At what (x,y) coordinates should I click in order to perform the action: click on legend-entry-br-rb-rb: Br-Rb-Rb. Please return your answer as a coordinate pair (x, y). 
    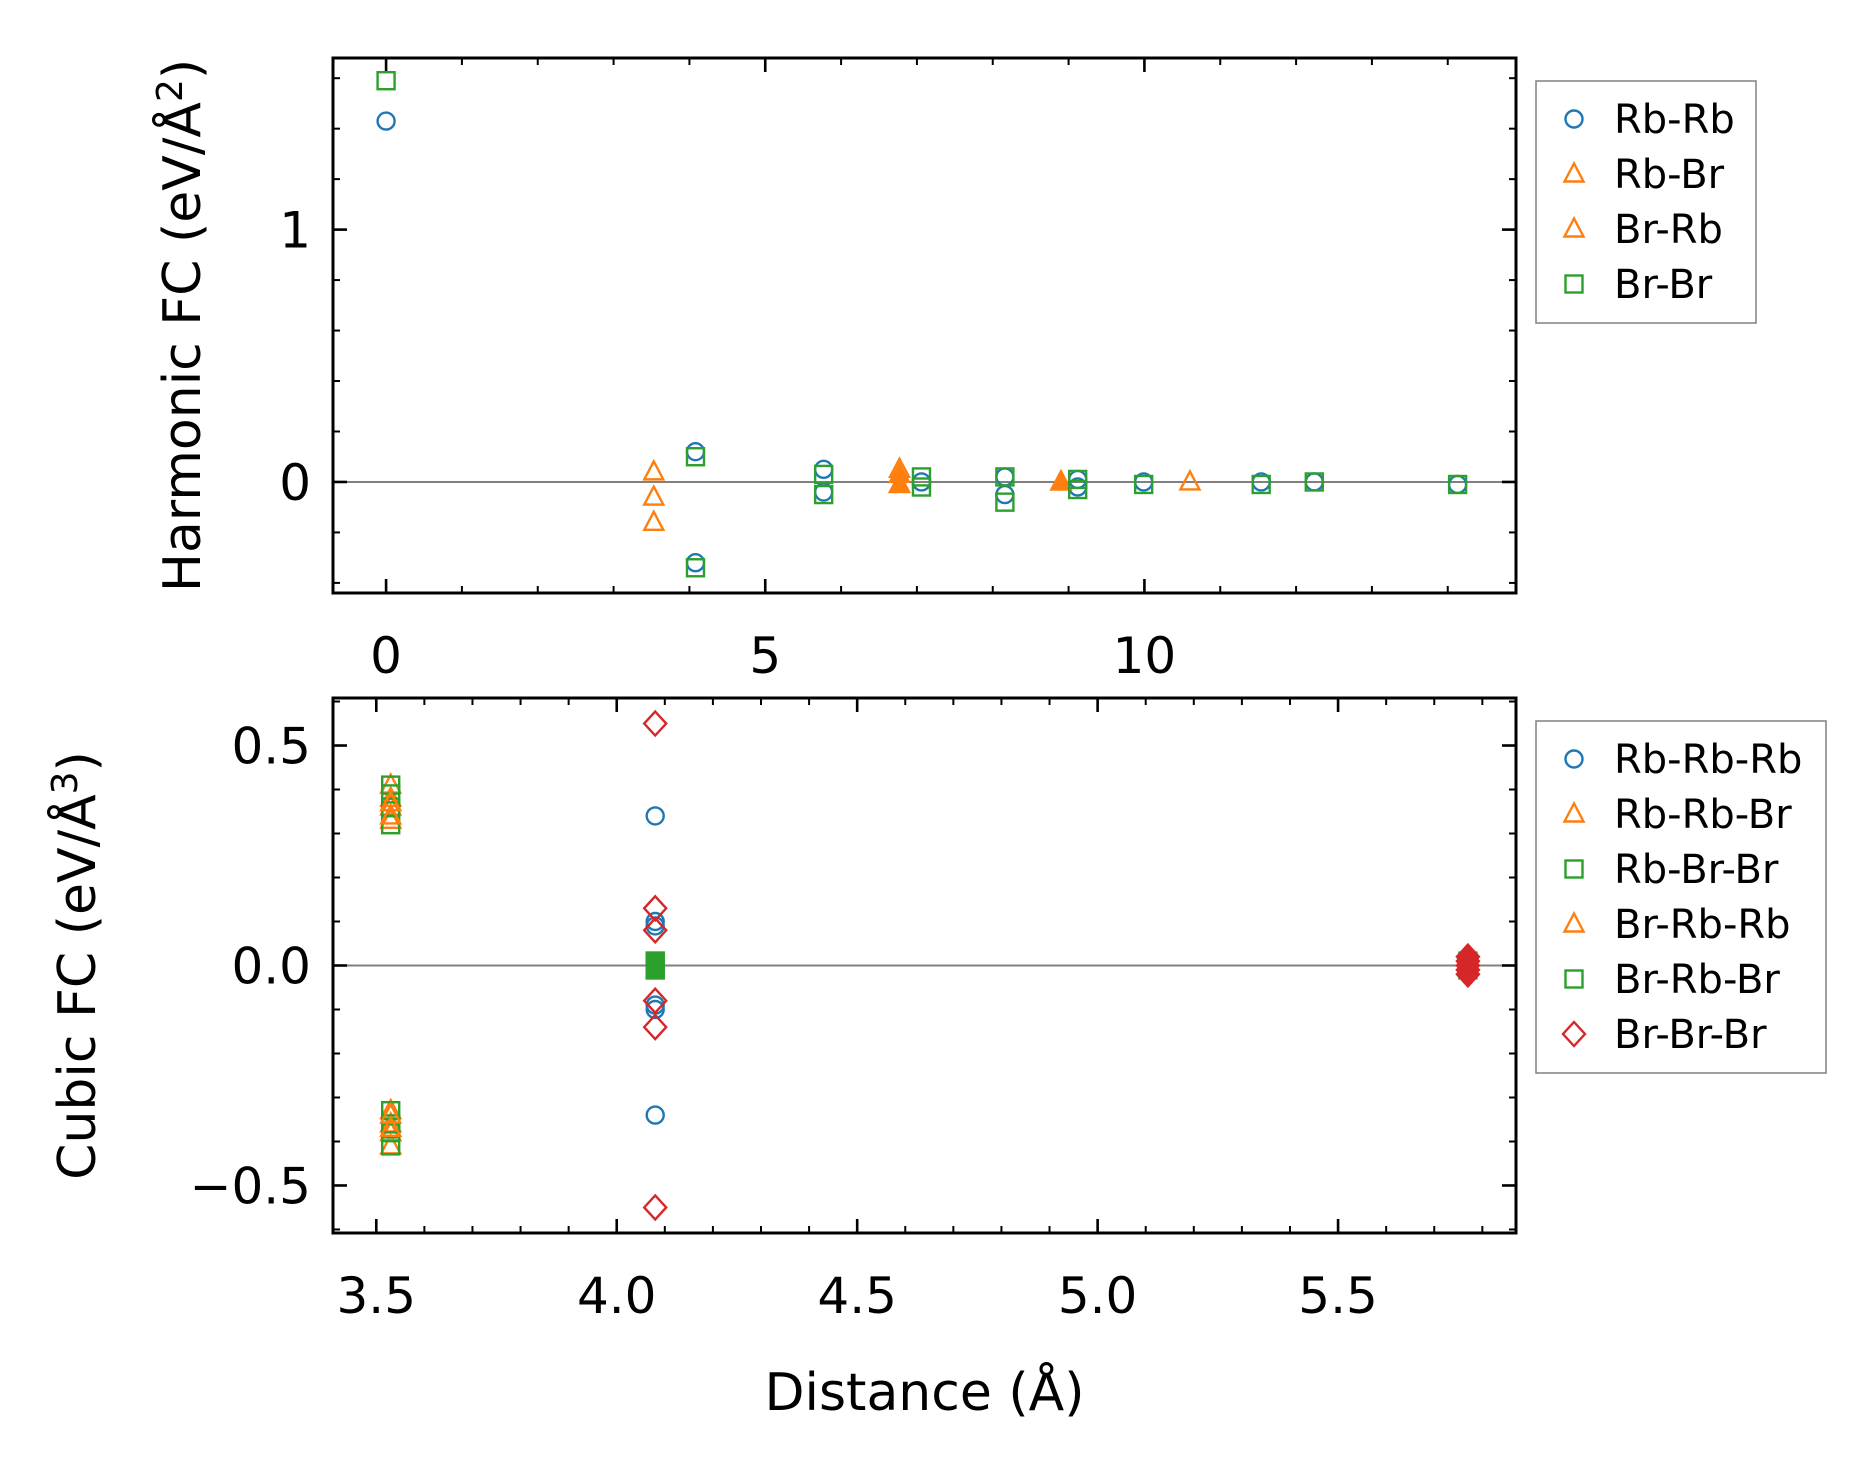
    Looking at the image, I should click on (1676, 925).